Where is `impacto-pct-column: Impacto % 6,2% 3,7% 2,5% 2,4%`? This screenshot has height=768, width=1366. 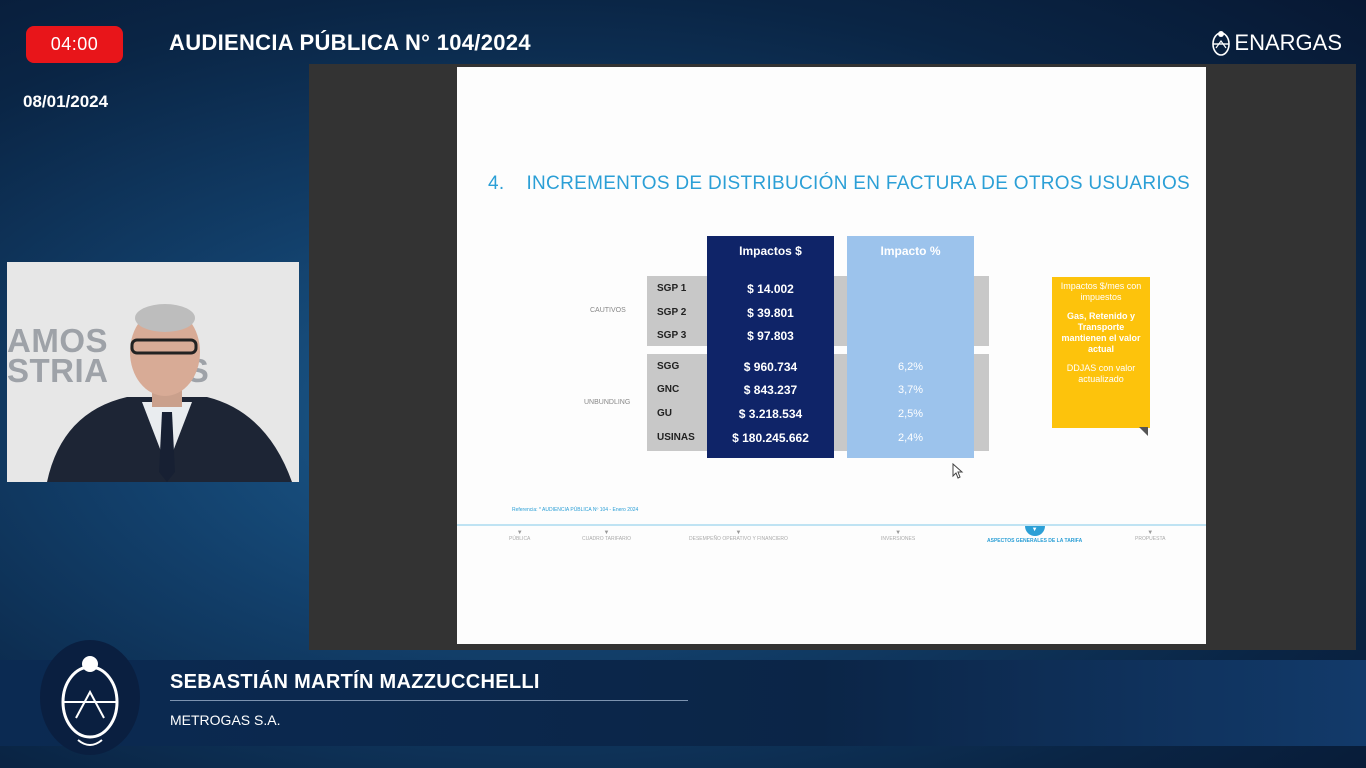
impacto-pct-column: Impacto % 6,2% 3,7% 2,5% 2,4% is located at coordinates (910, 347).